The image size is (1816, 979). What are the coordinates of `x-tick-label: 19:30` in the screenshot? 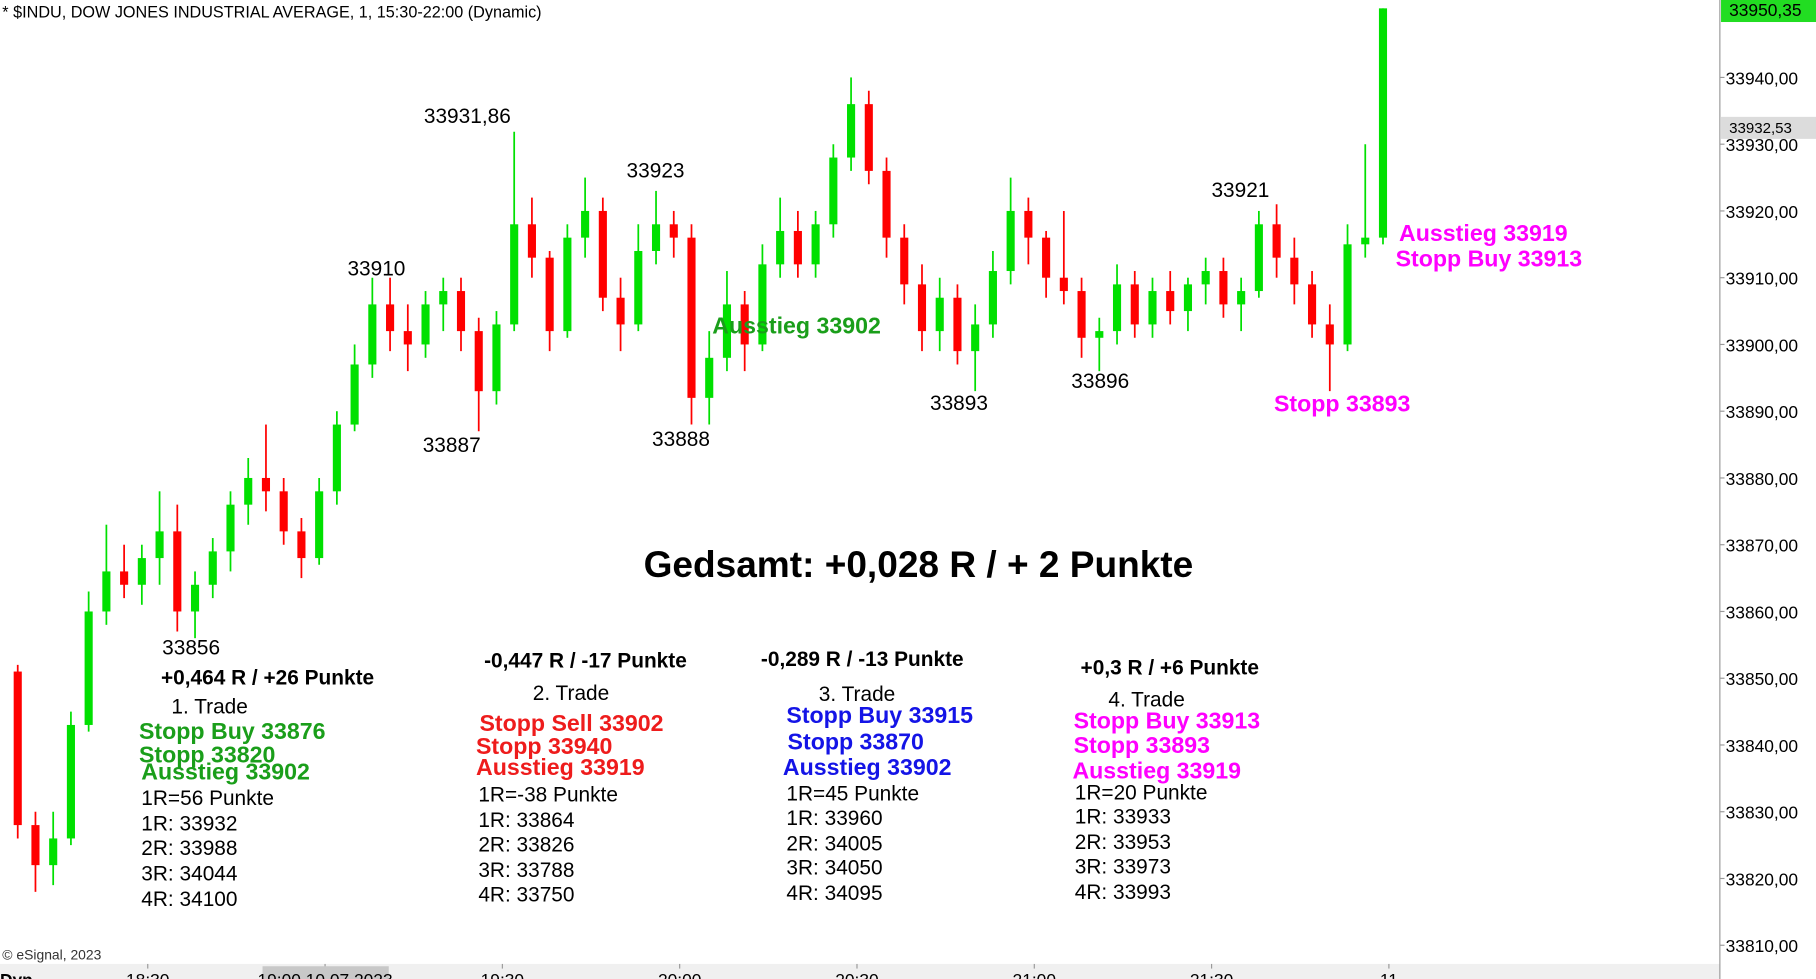 It's located at (502, 974).